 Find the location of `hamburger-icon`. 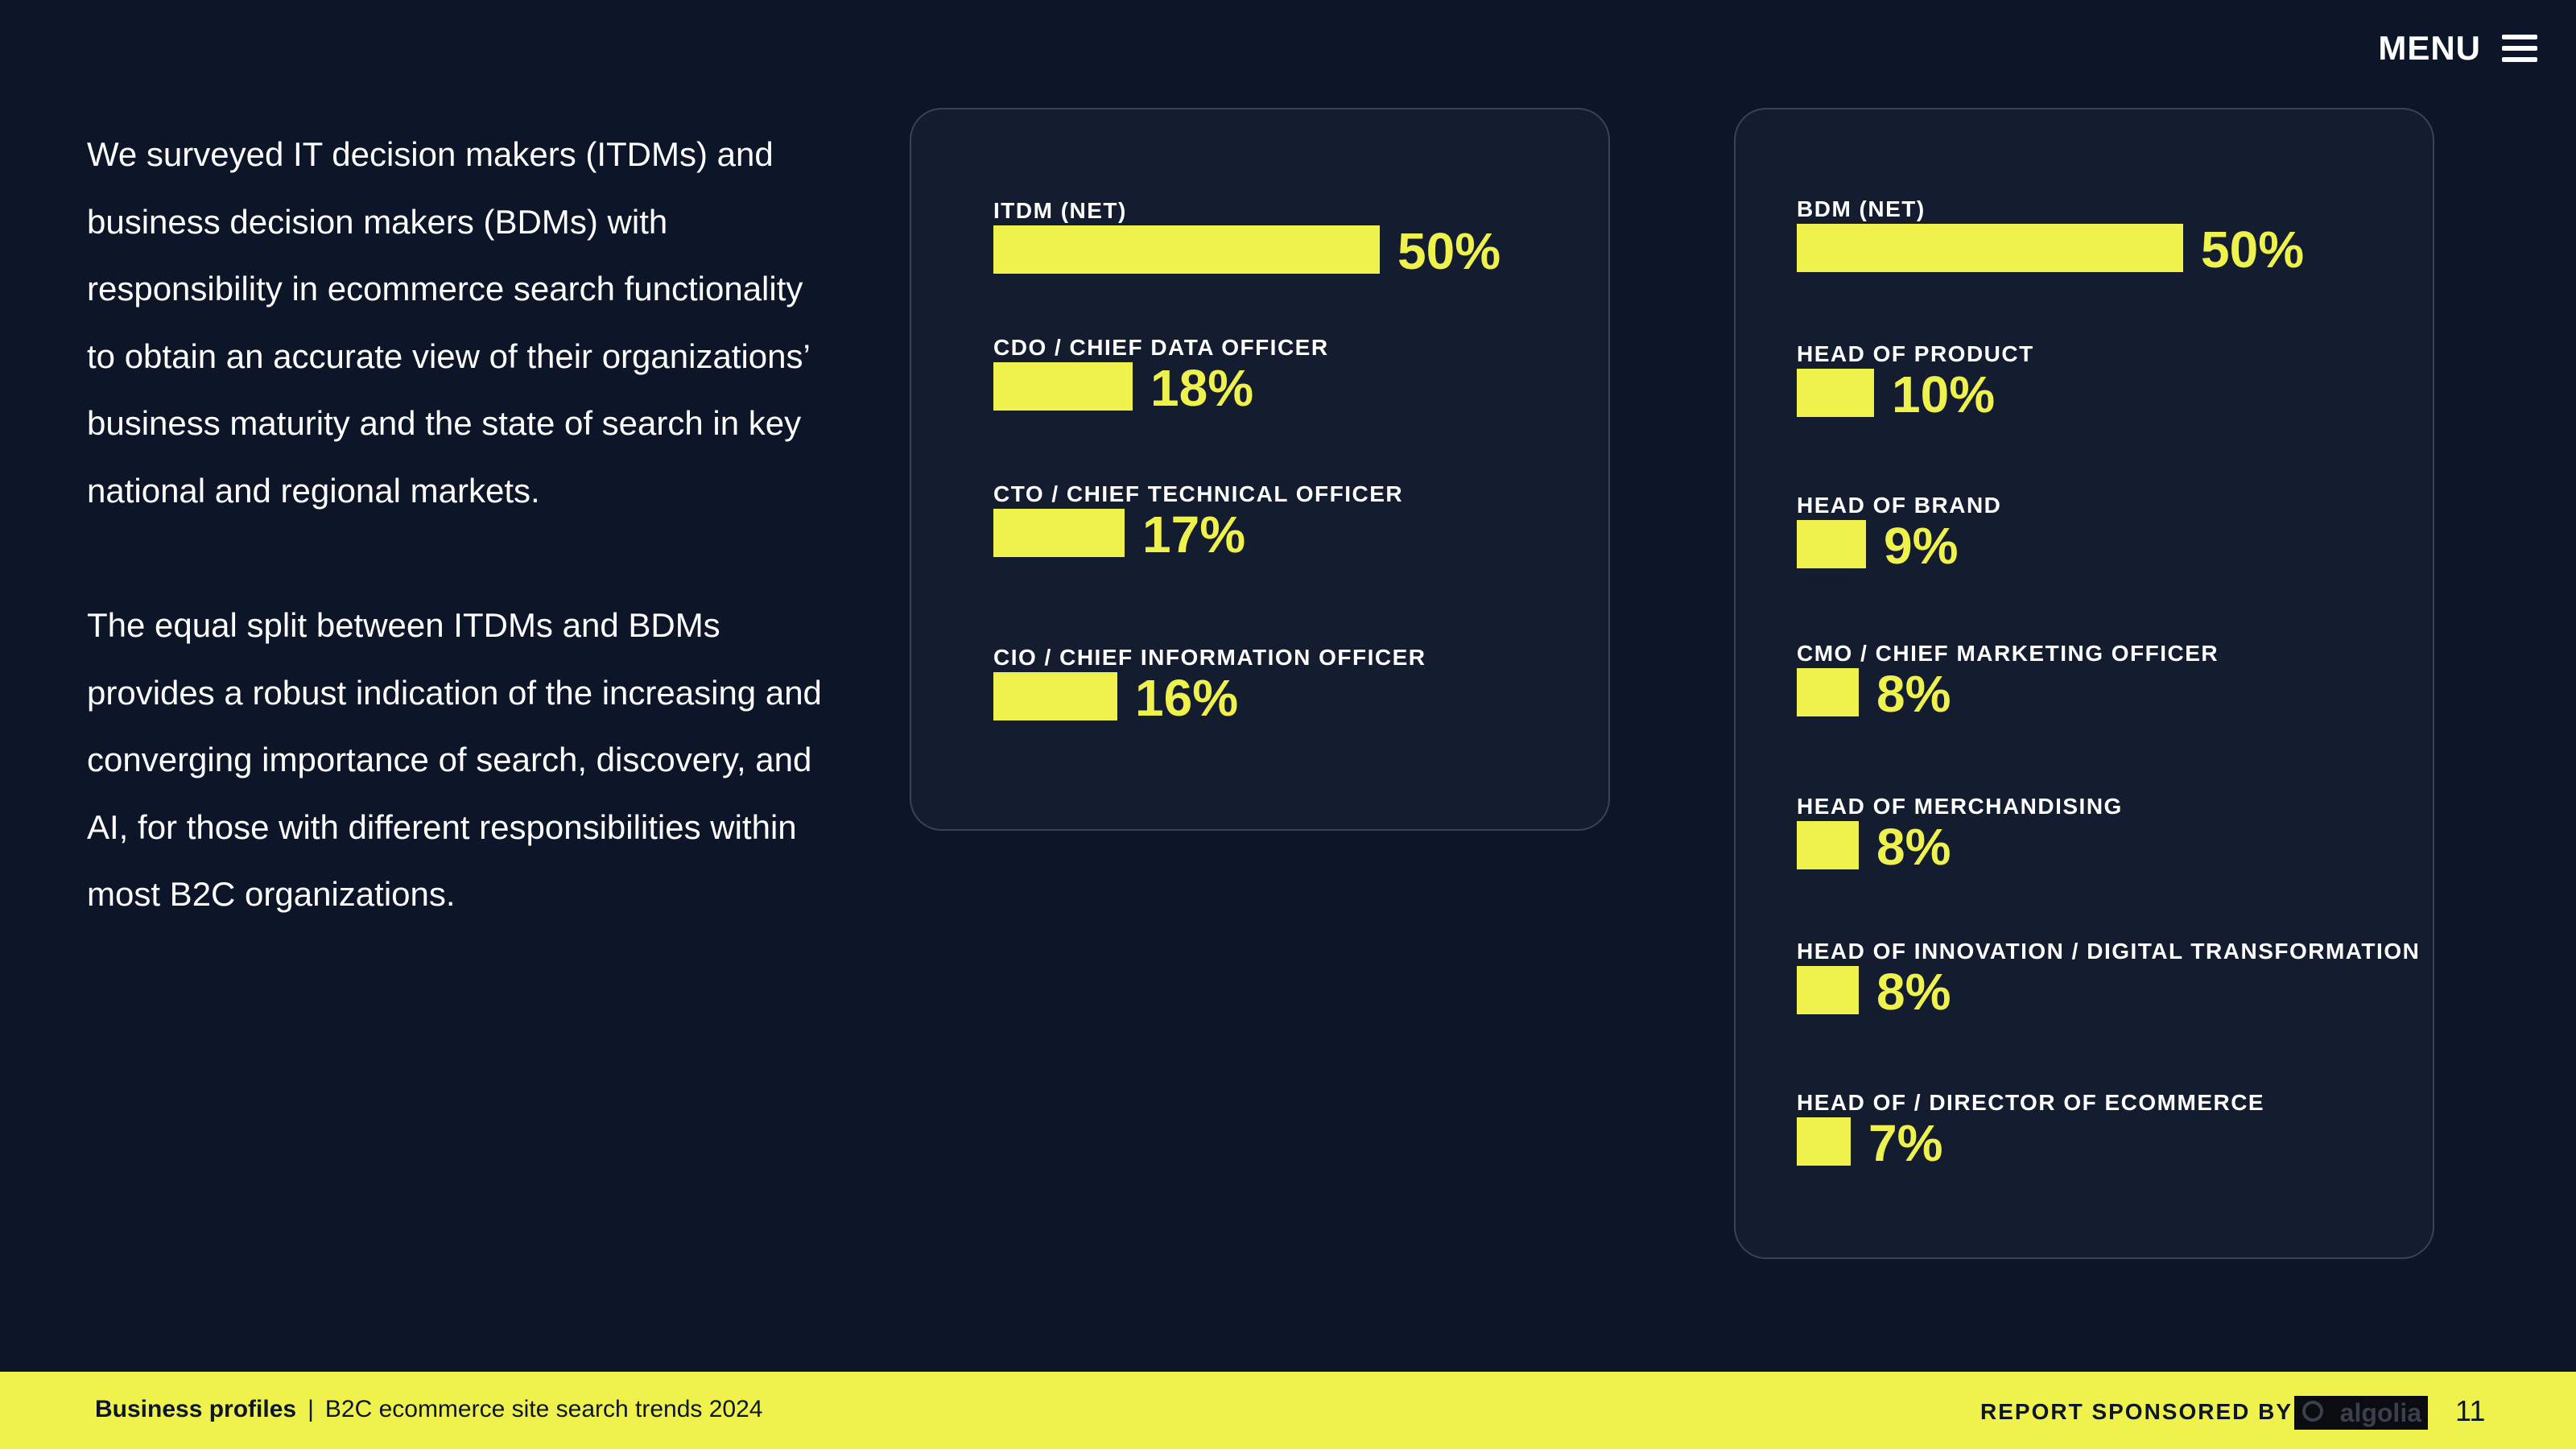

hamburger-icon is located at coordinates (2519, 48).